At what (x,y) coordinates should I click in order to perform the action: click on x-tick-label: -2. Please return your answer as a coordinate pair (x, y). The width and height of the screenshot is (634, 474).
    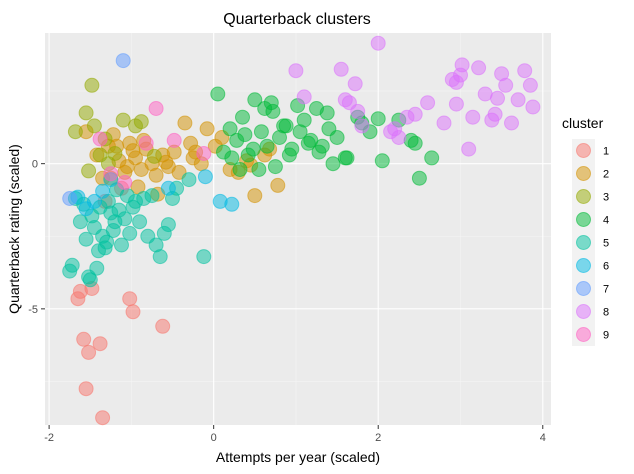
    Looking at the image, I should click on (49, 438).